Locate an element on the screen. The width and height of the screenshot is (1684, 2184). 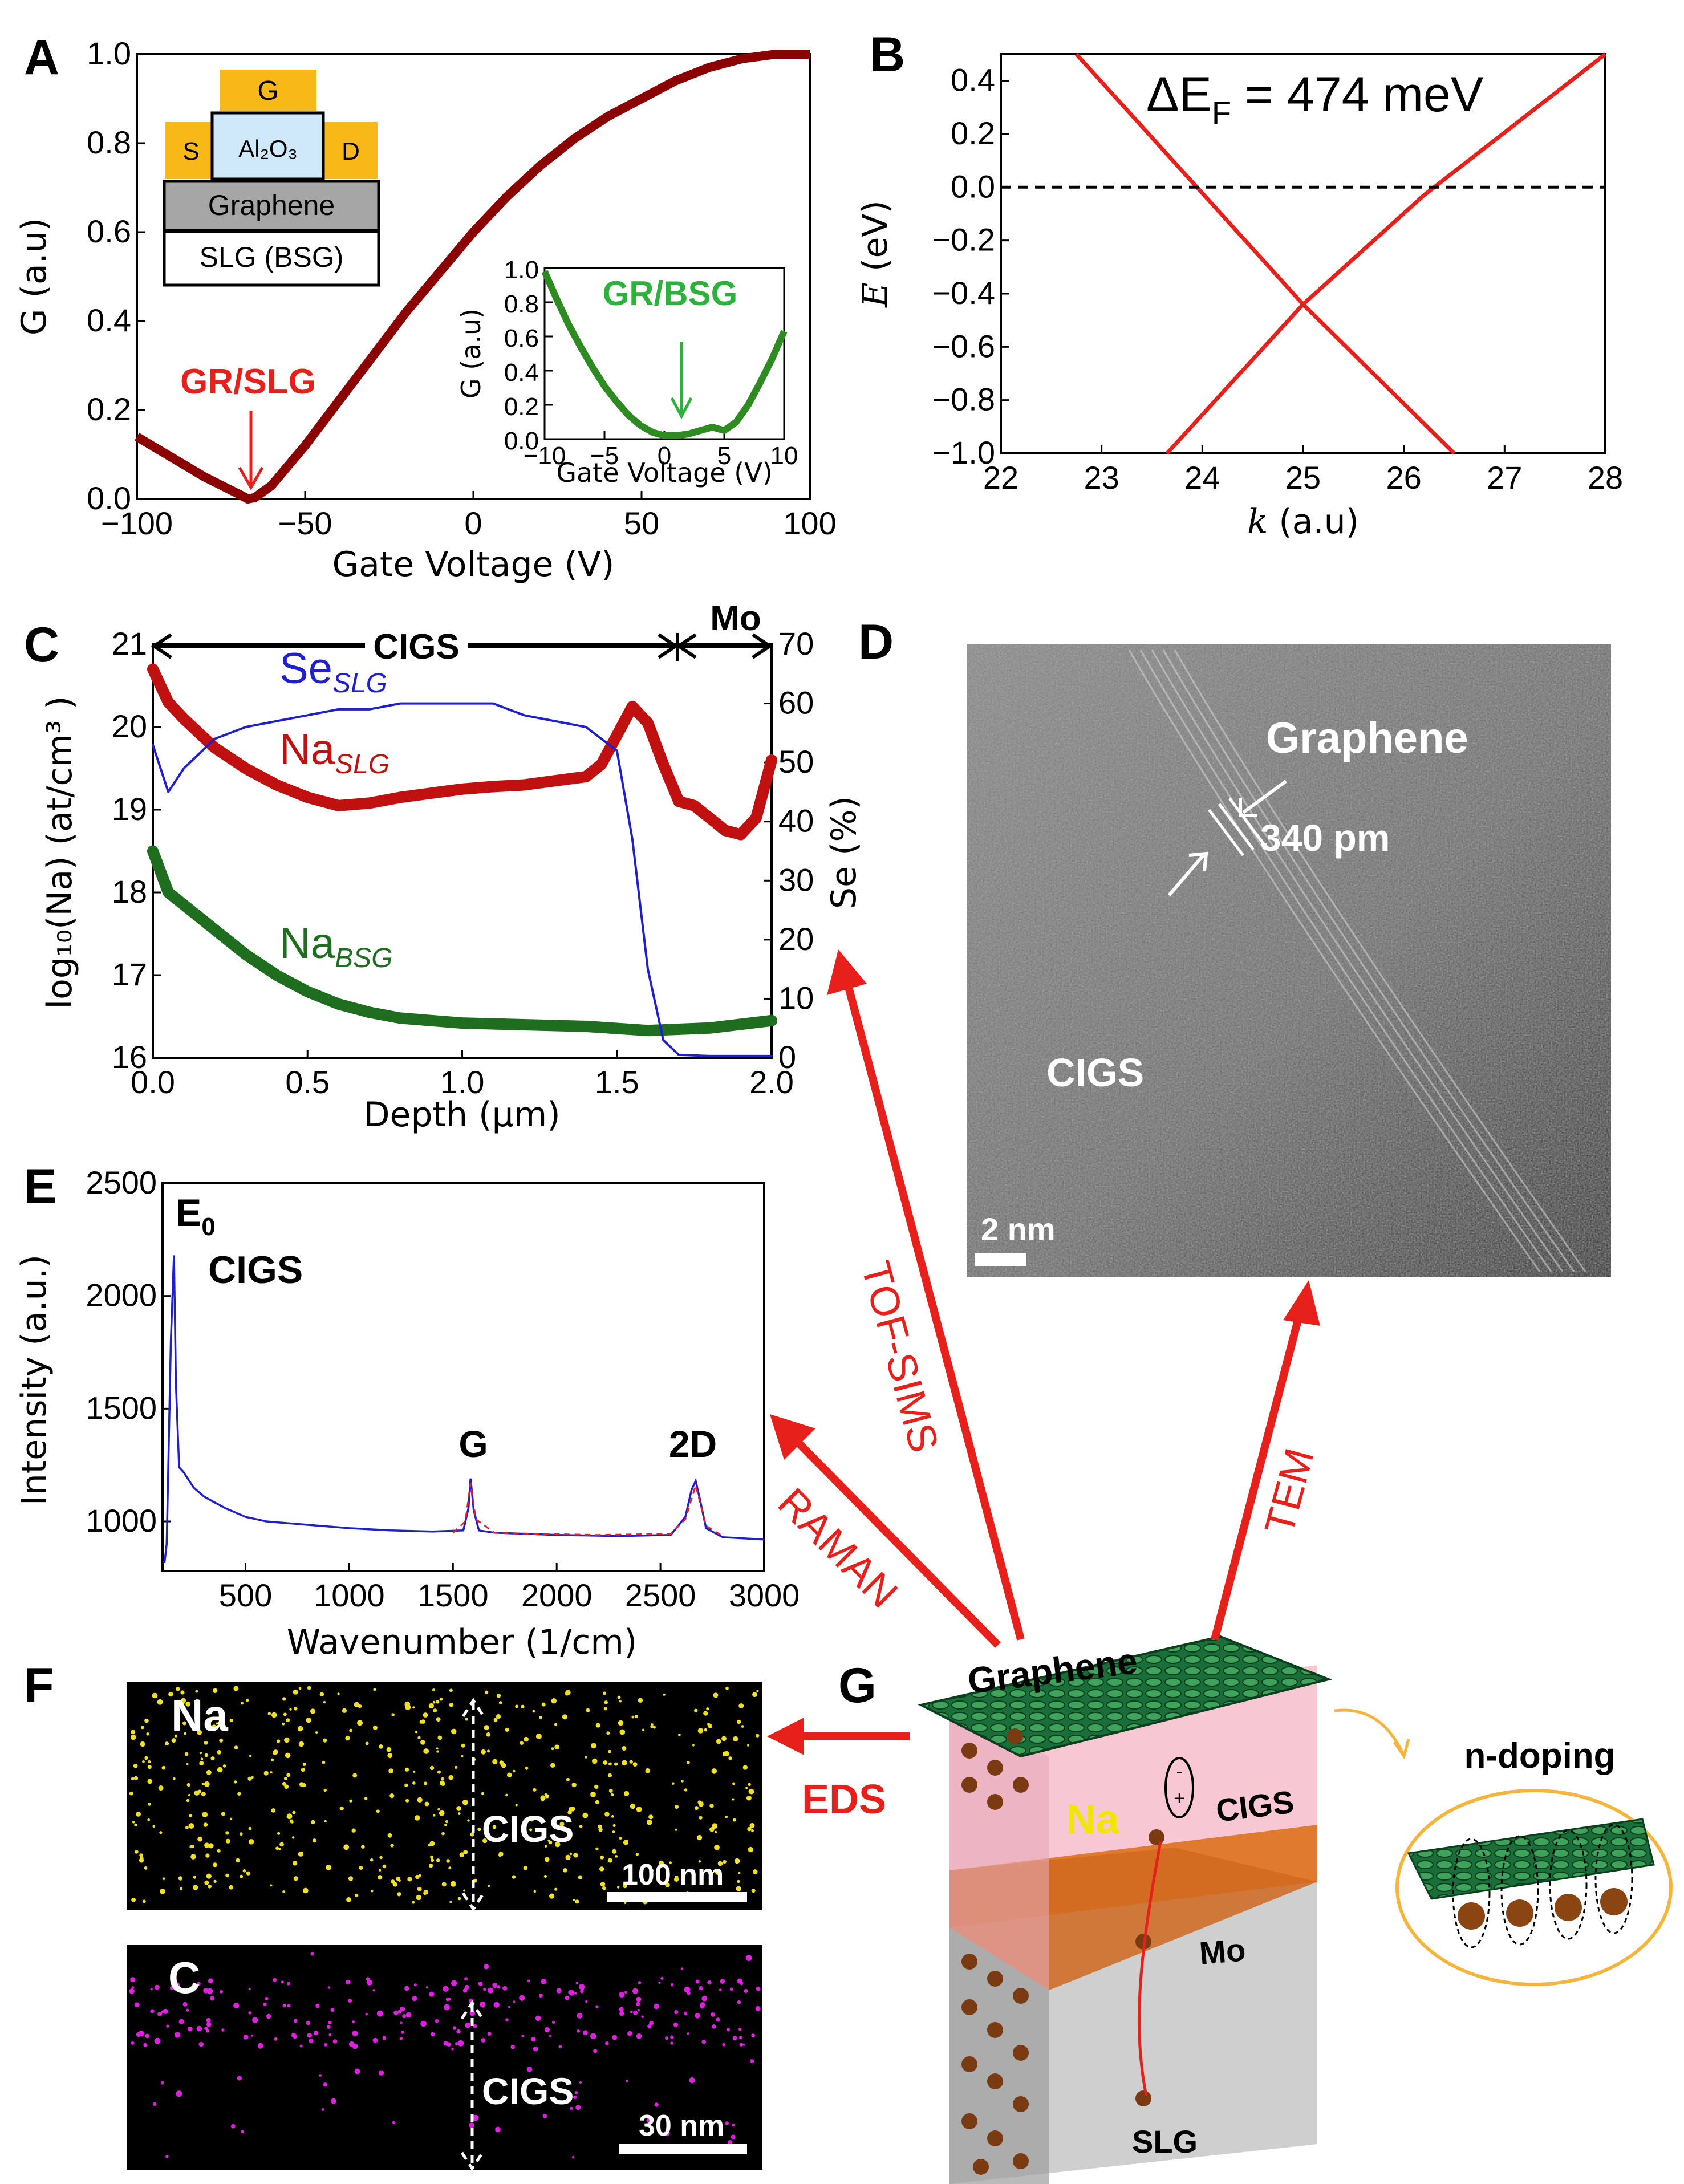
eds-na-region-label: CIGS is located at coordinates (528, 1829).